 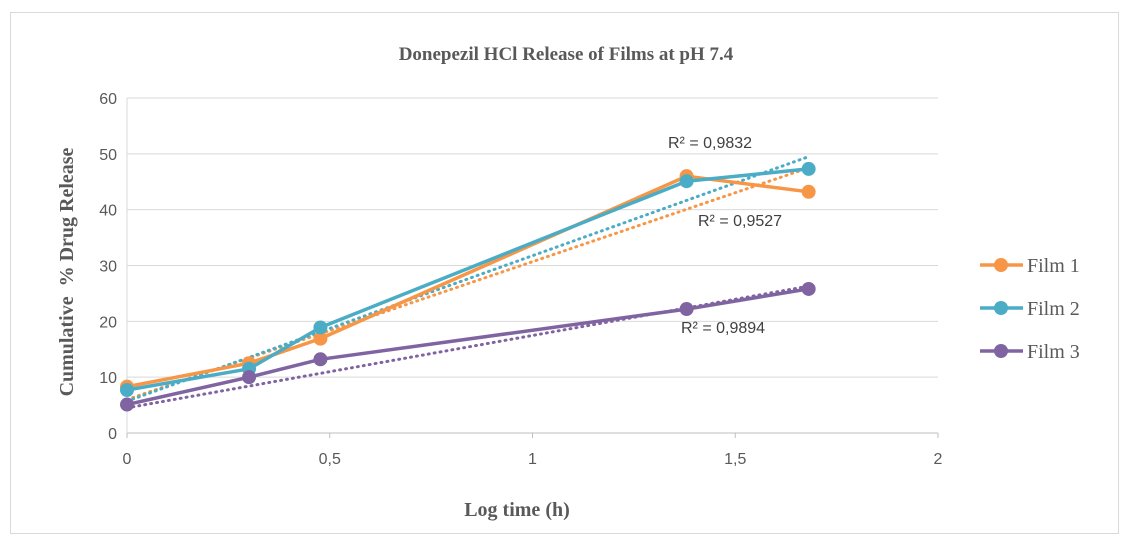 I want to click on legend-item-film-1: Film 1, so click(x=1030, y=266).